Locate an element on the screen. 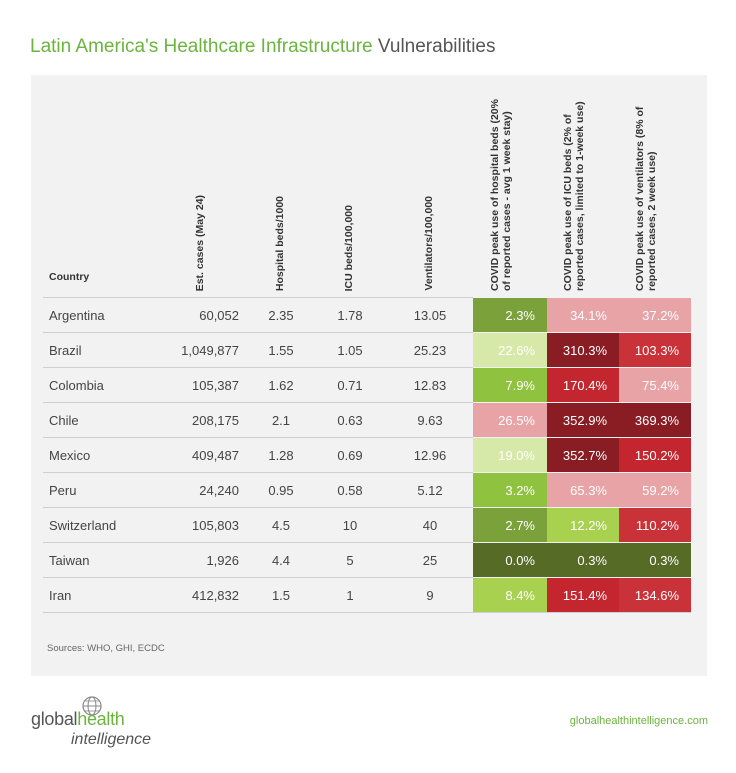 This screenshot has height=773, width=736. heat-cell: 150.2% is located at coordinates (655, 455).